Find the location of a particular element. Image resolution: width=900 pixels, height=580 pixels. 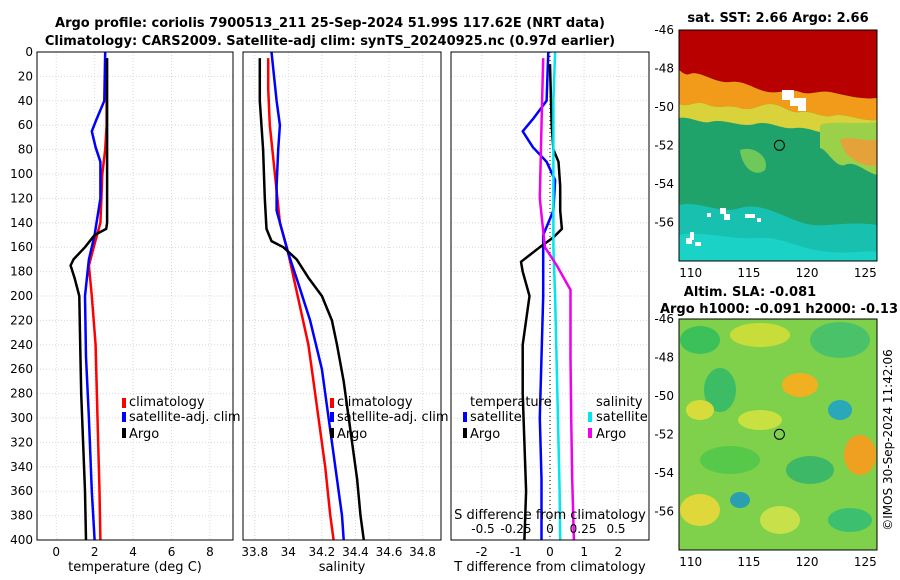

depth-tick: 400 is located at coordinates (21, 540).